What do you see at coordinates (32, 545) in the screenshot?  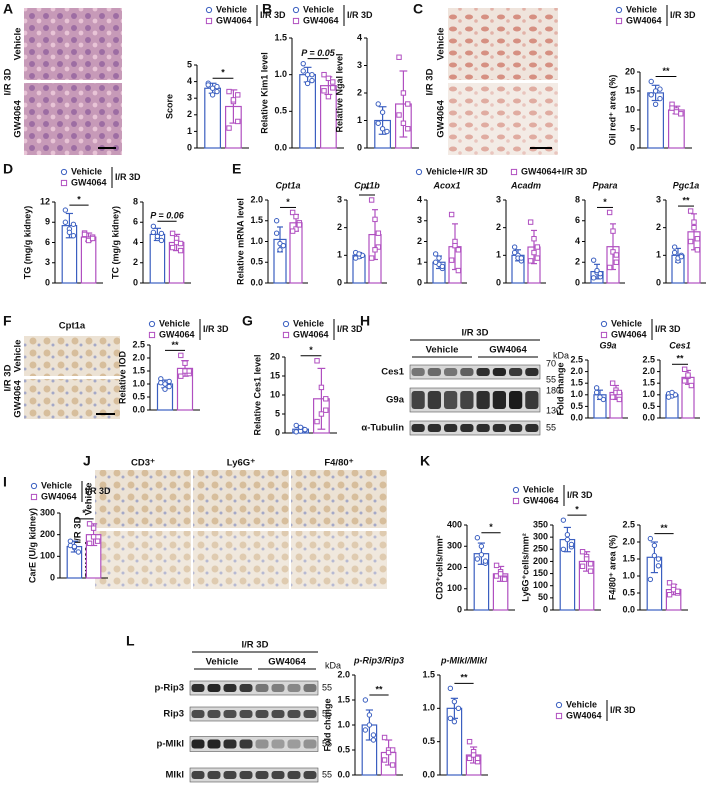 I see `y-axis-label: CarE (U/g kidney)` at bounding box center [32, 545].